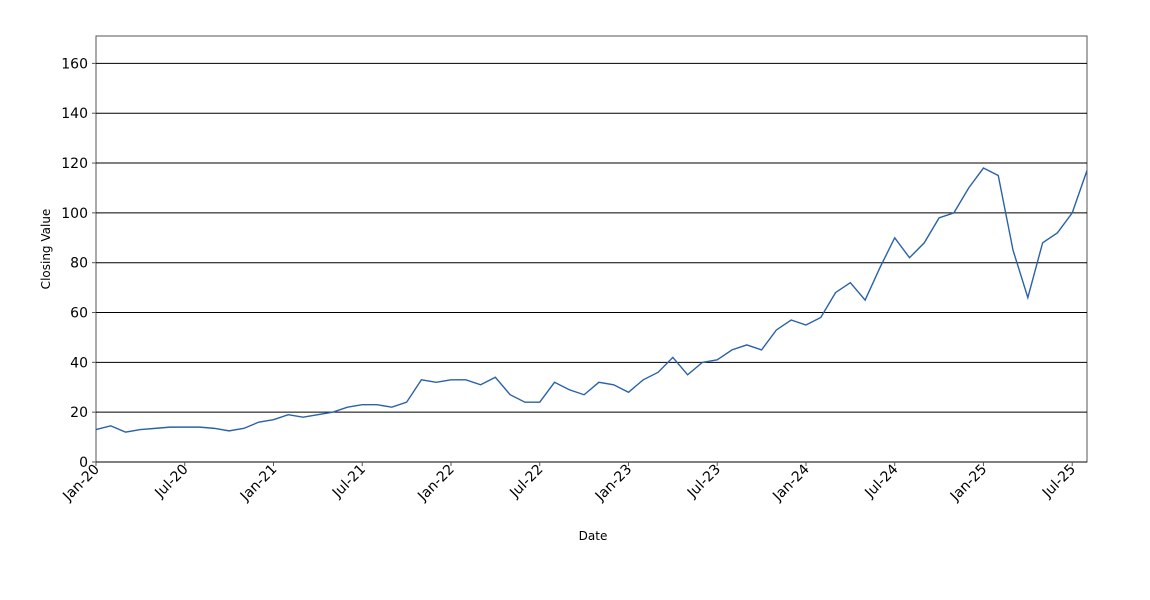 This screenshot has height=600, width=1150. Describe the element at coordinates (791, 483) in the screenshot. I see `x-tick-label: Jan-24` at that location.